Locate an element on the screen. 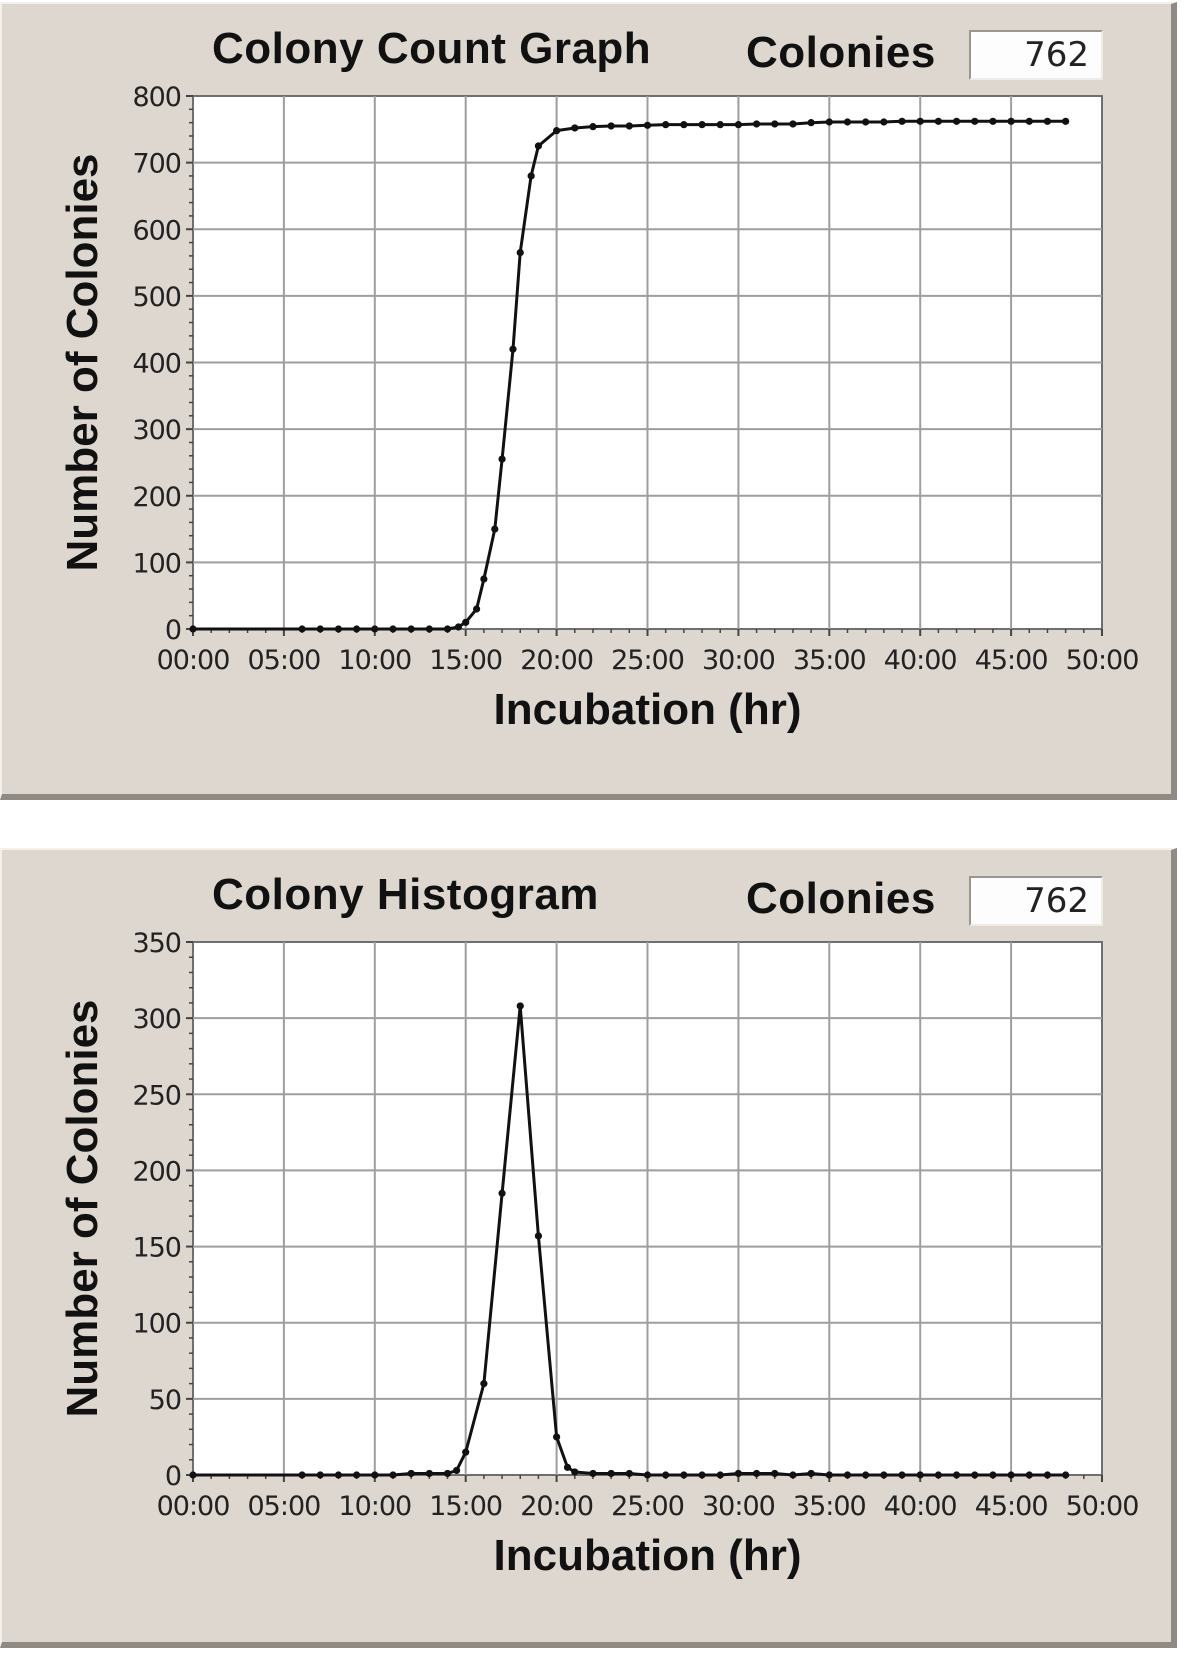 This screenshot has height=1655, width=1187. y-tick-label: 250 is located at coordinates (156, 1095).